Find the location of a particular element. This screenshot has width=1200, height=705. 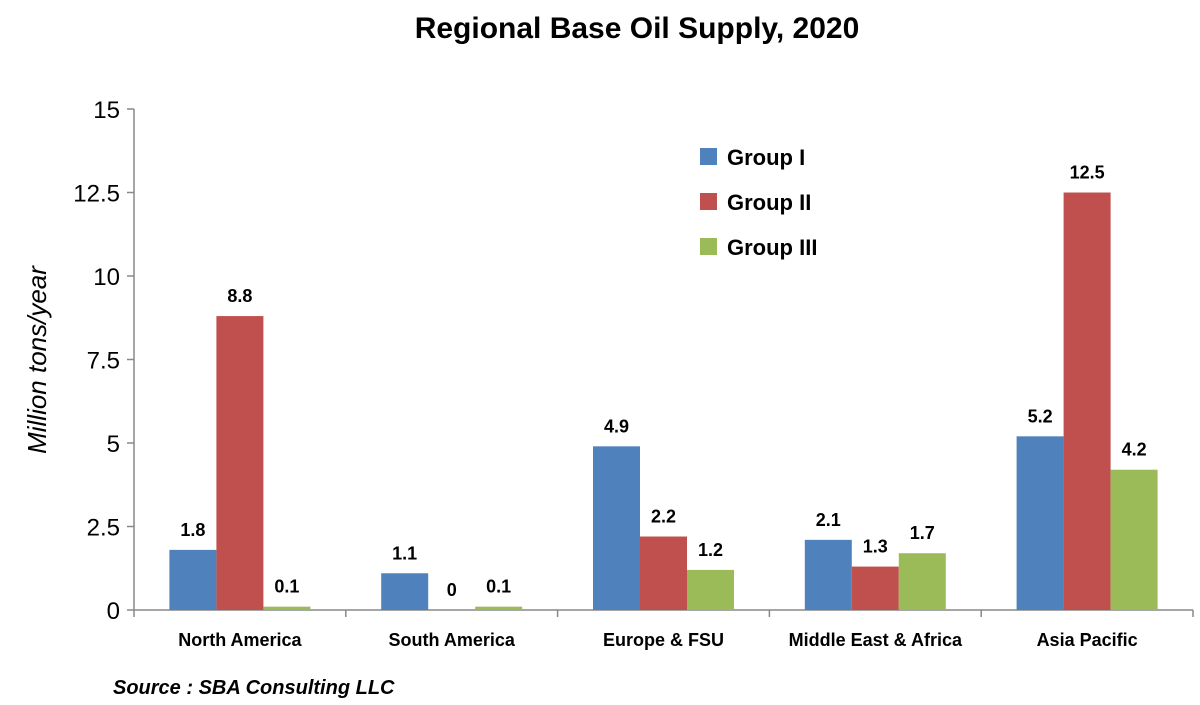

data-label: 5.2 is located at coordinates (1040, 416).